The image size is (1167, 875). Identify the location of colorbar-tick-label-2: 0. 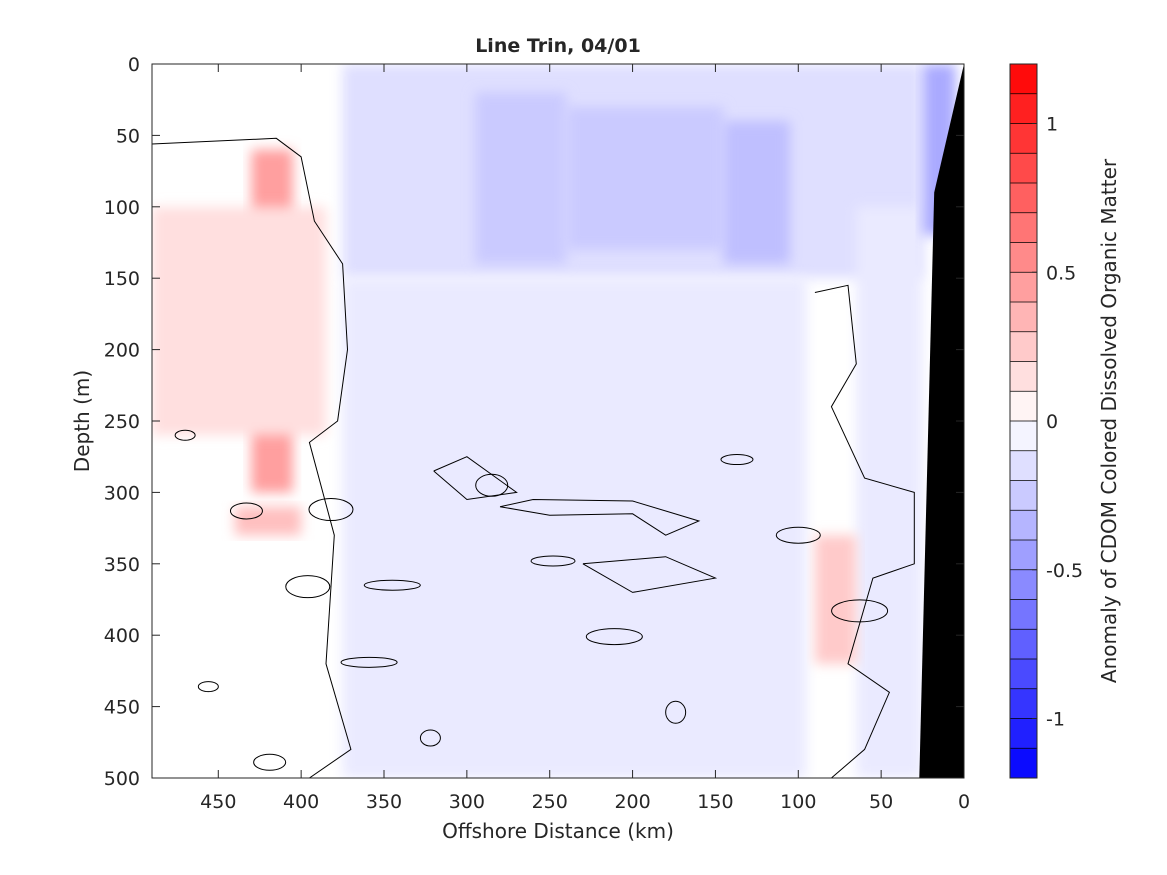
(1052, 422).